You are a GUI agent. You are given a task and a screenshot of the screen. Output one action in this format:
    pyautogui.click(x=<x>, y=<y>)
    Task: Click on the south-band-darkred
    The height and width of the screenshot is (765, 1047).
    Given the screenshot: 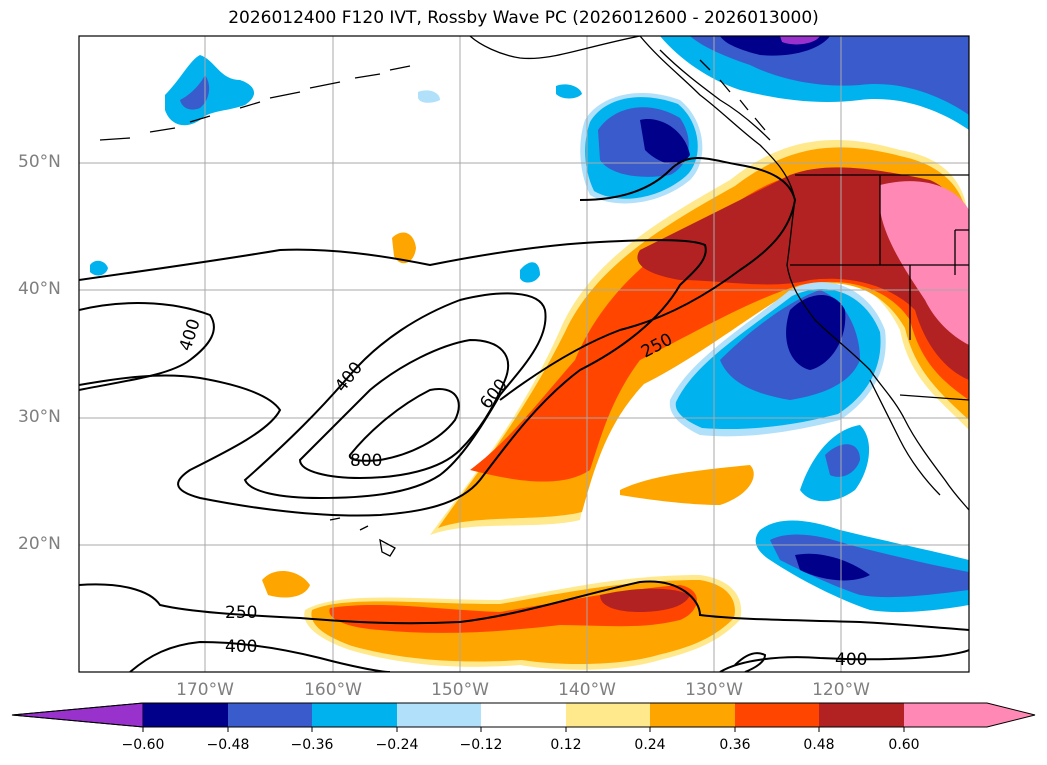 What is the action you would take?
    pyautogui.click(x=645, y=600)
    